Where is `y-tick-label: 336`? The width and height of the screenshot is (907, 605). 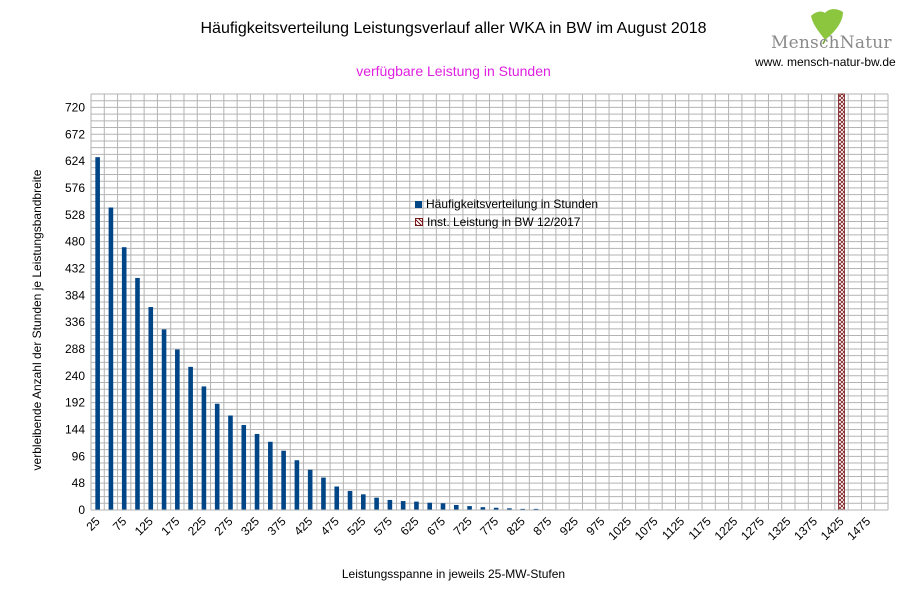
y-tick-label: 336 is located at coordinates (75, 322).